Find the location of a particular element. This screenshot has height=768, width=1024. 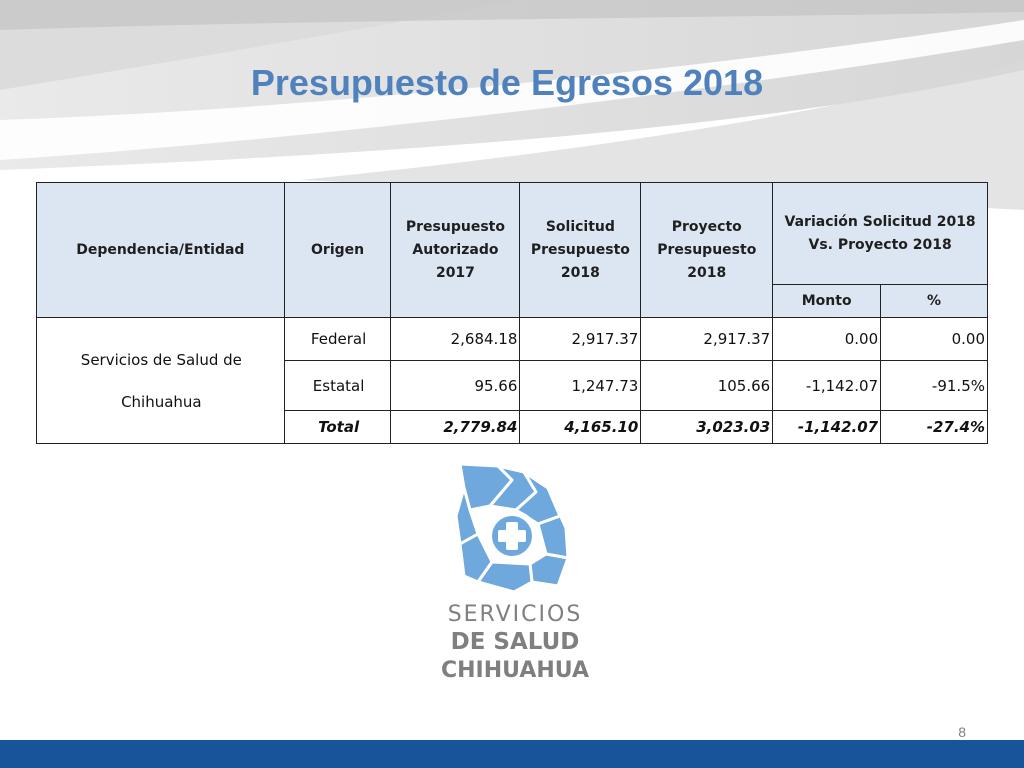

cell-project: 105.66 is located at coordinates (707, 385).